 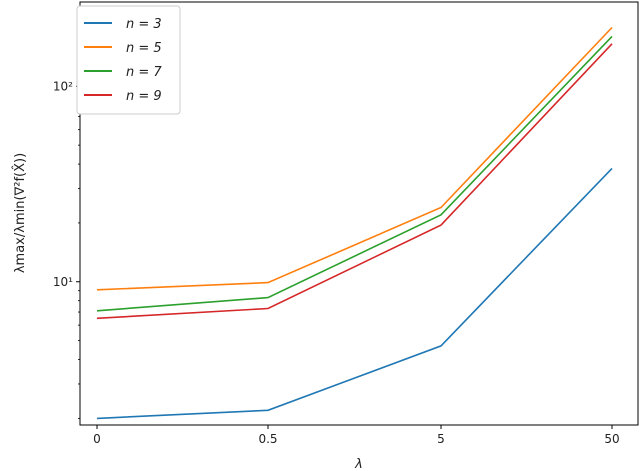 What do you see at coordinates (358, 464) in the screenshot?
I see `x-axis-label: λ` at bounding box center [358, 464].